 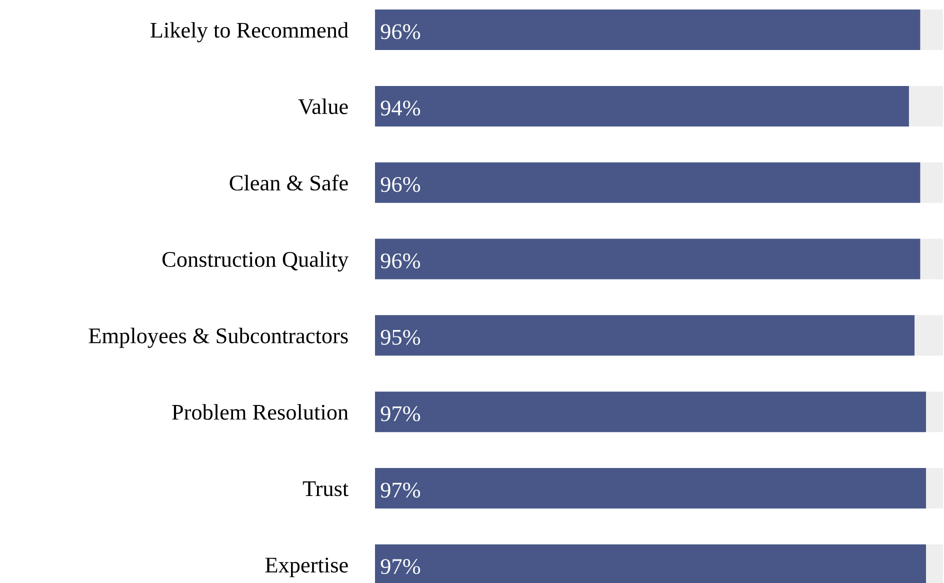 I want to click on y-tick-label: Clean & Safe, so click(x=289, y=182).